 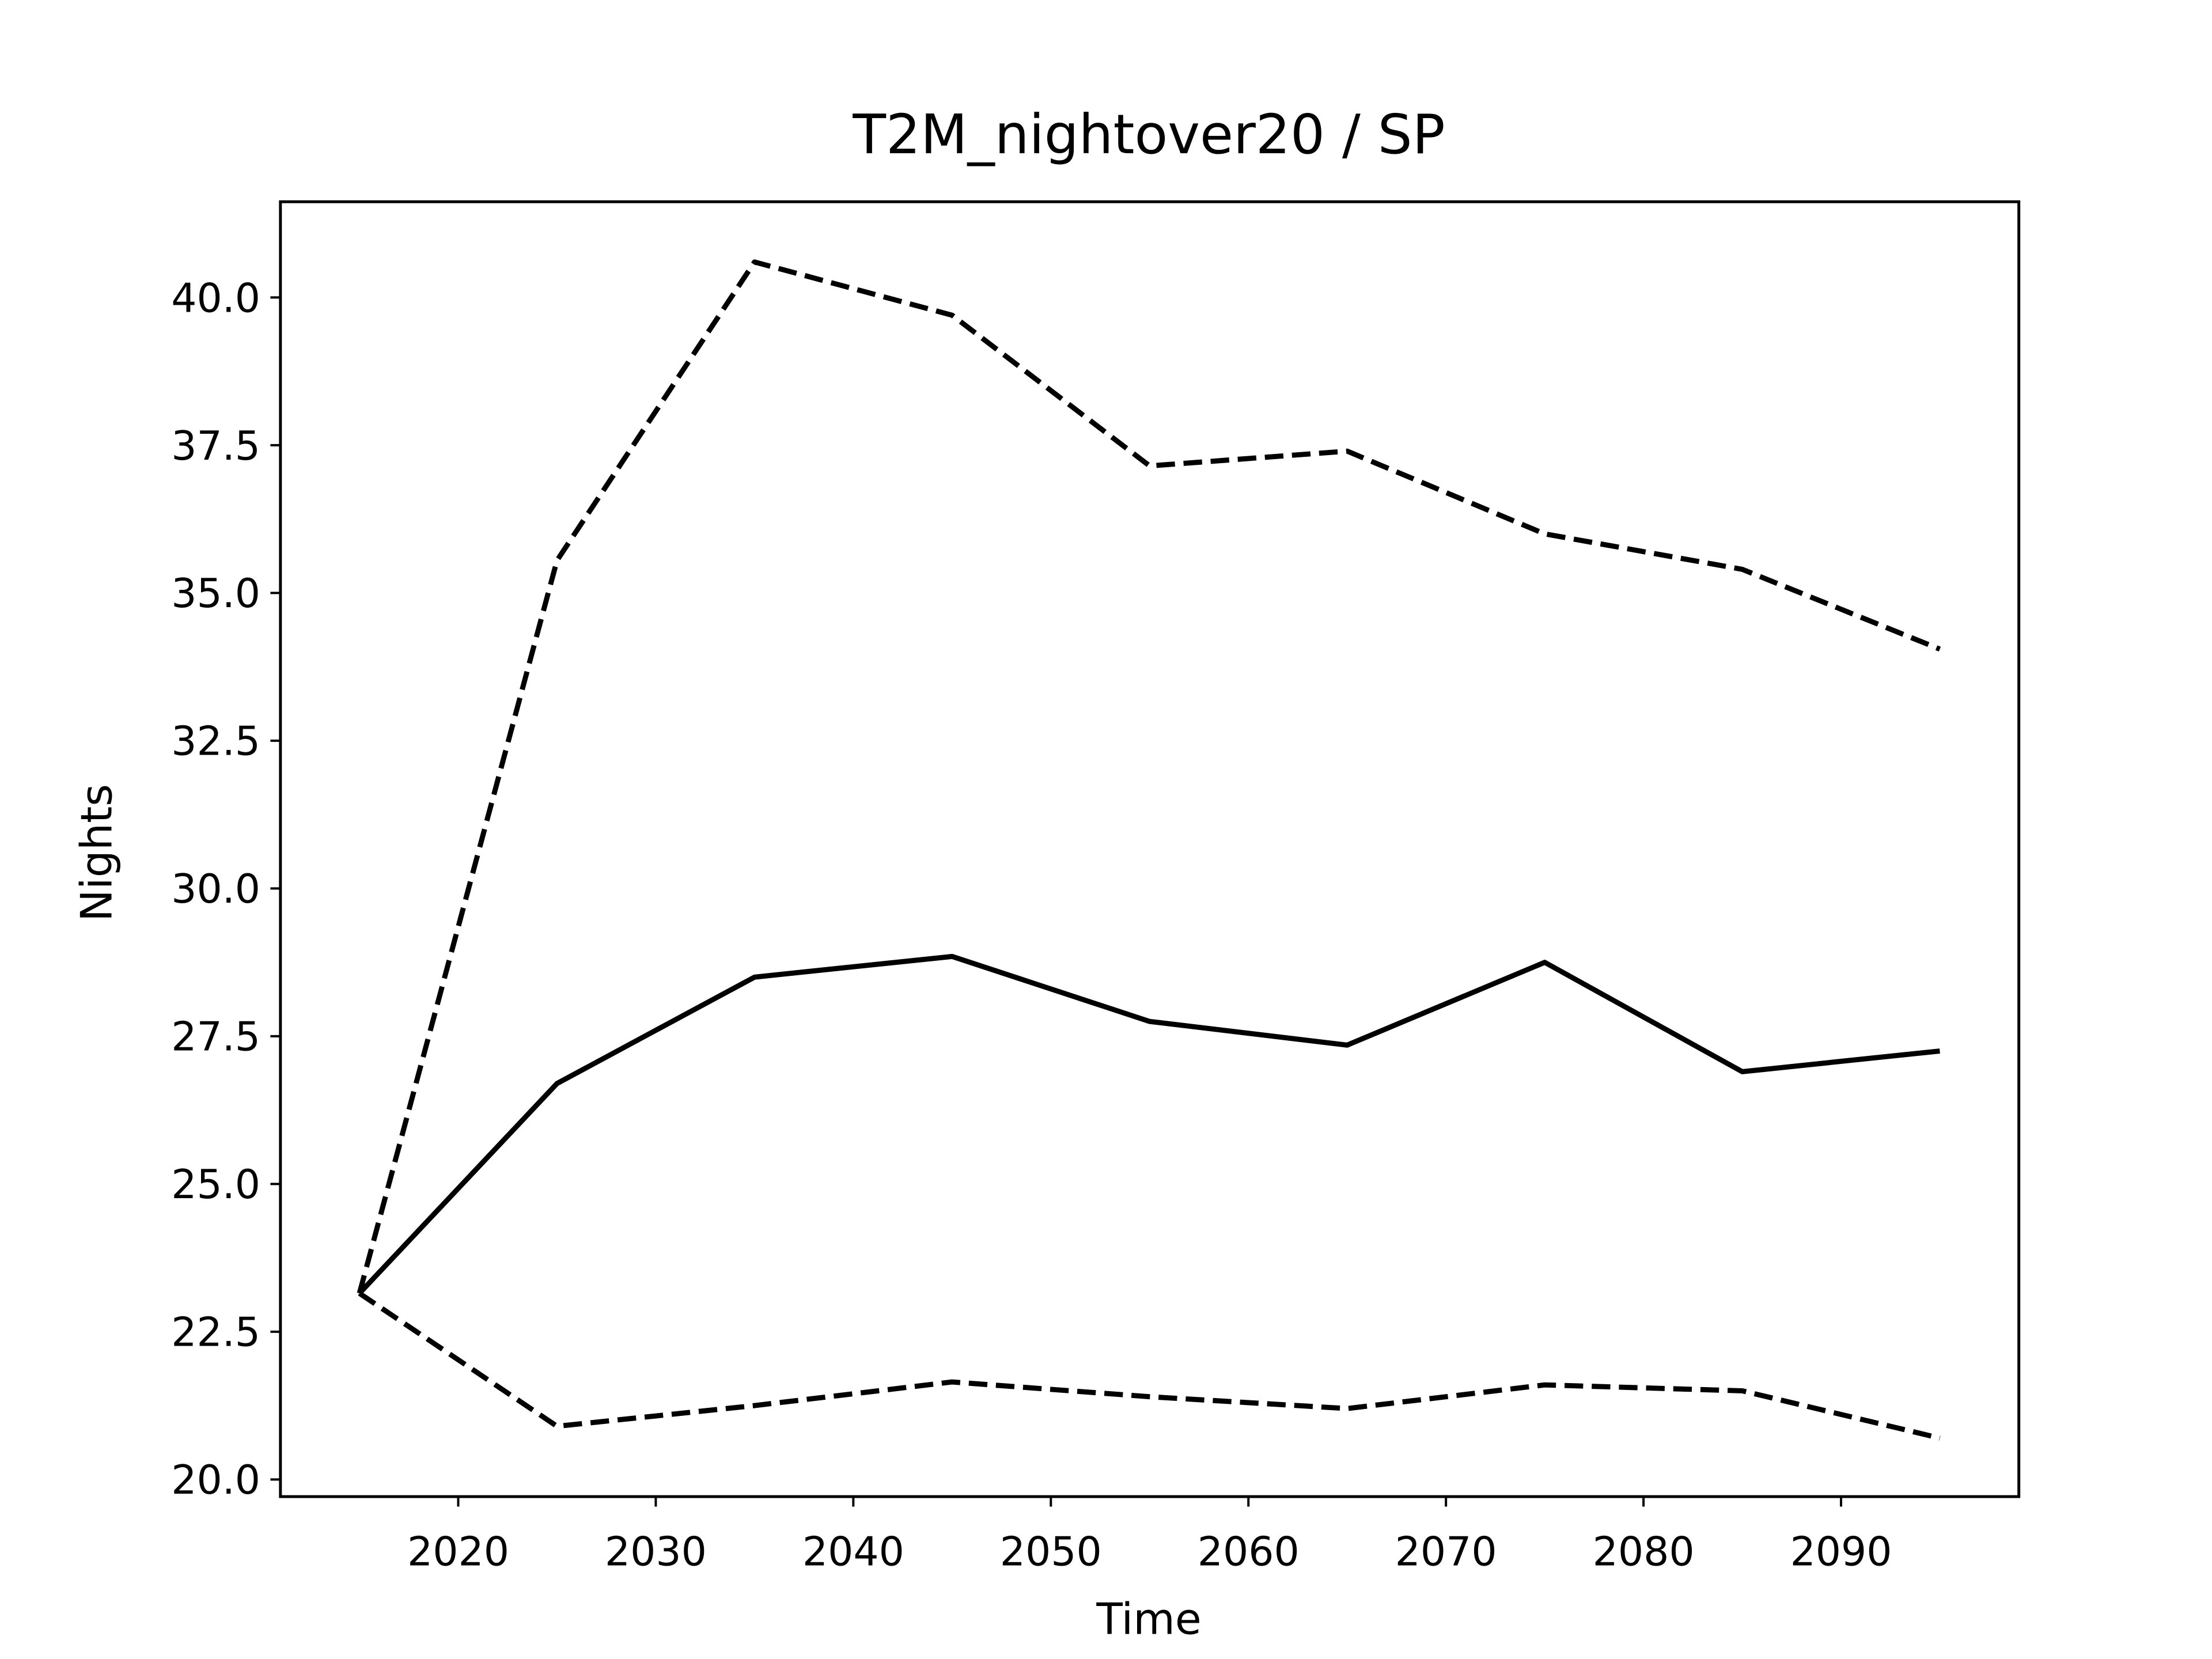 I want to click on y-tick-label: 30.0, so click(x=215, y=889).